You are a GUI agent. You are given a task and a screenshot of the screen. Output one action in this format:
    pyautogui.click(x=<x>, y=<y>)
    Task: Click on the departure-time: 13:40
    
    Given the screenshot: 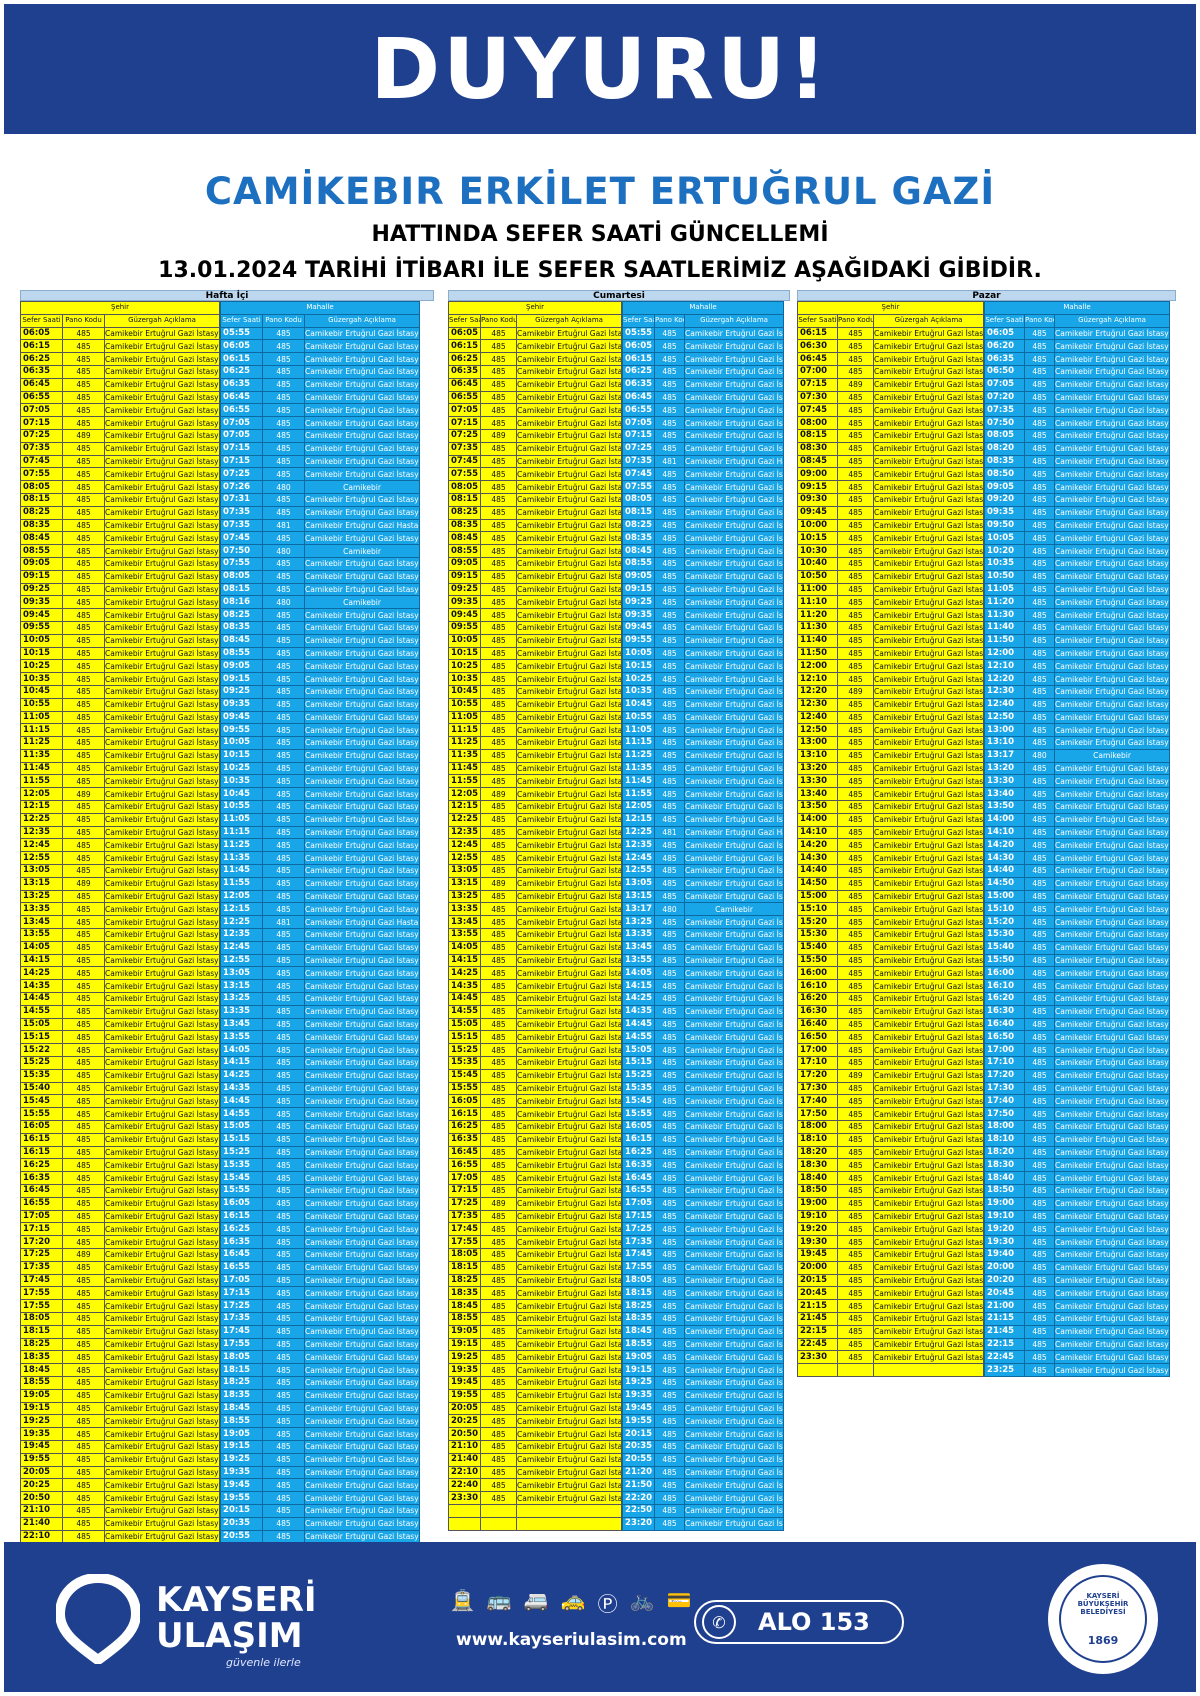 What is the action you would take?
    pyautogui.click(x=817, y=794)
    